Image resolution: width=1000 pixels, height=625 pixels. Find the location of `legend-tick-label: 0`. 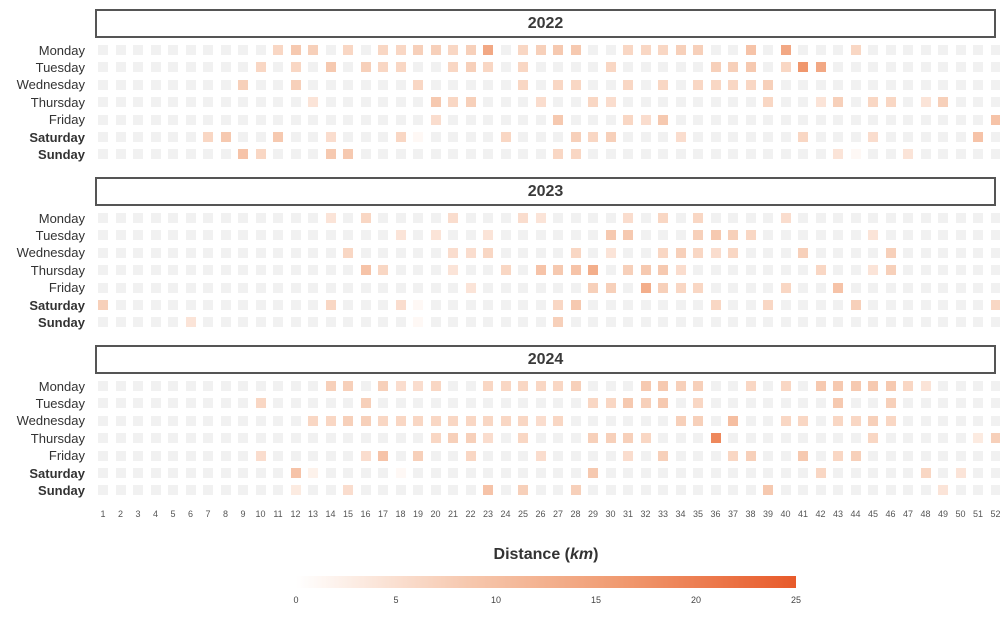

legend-tick-label: 0 is located at coordinates (296, 600).